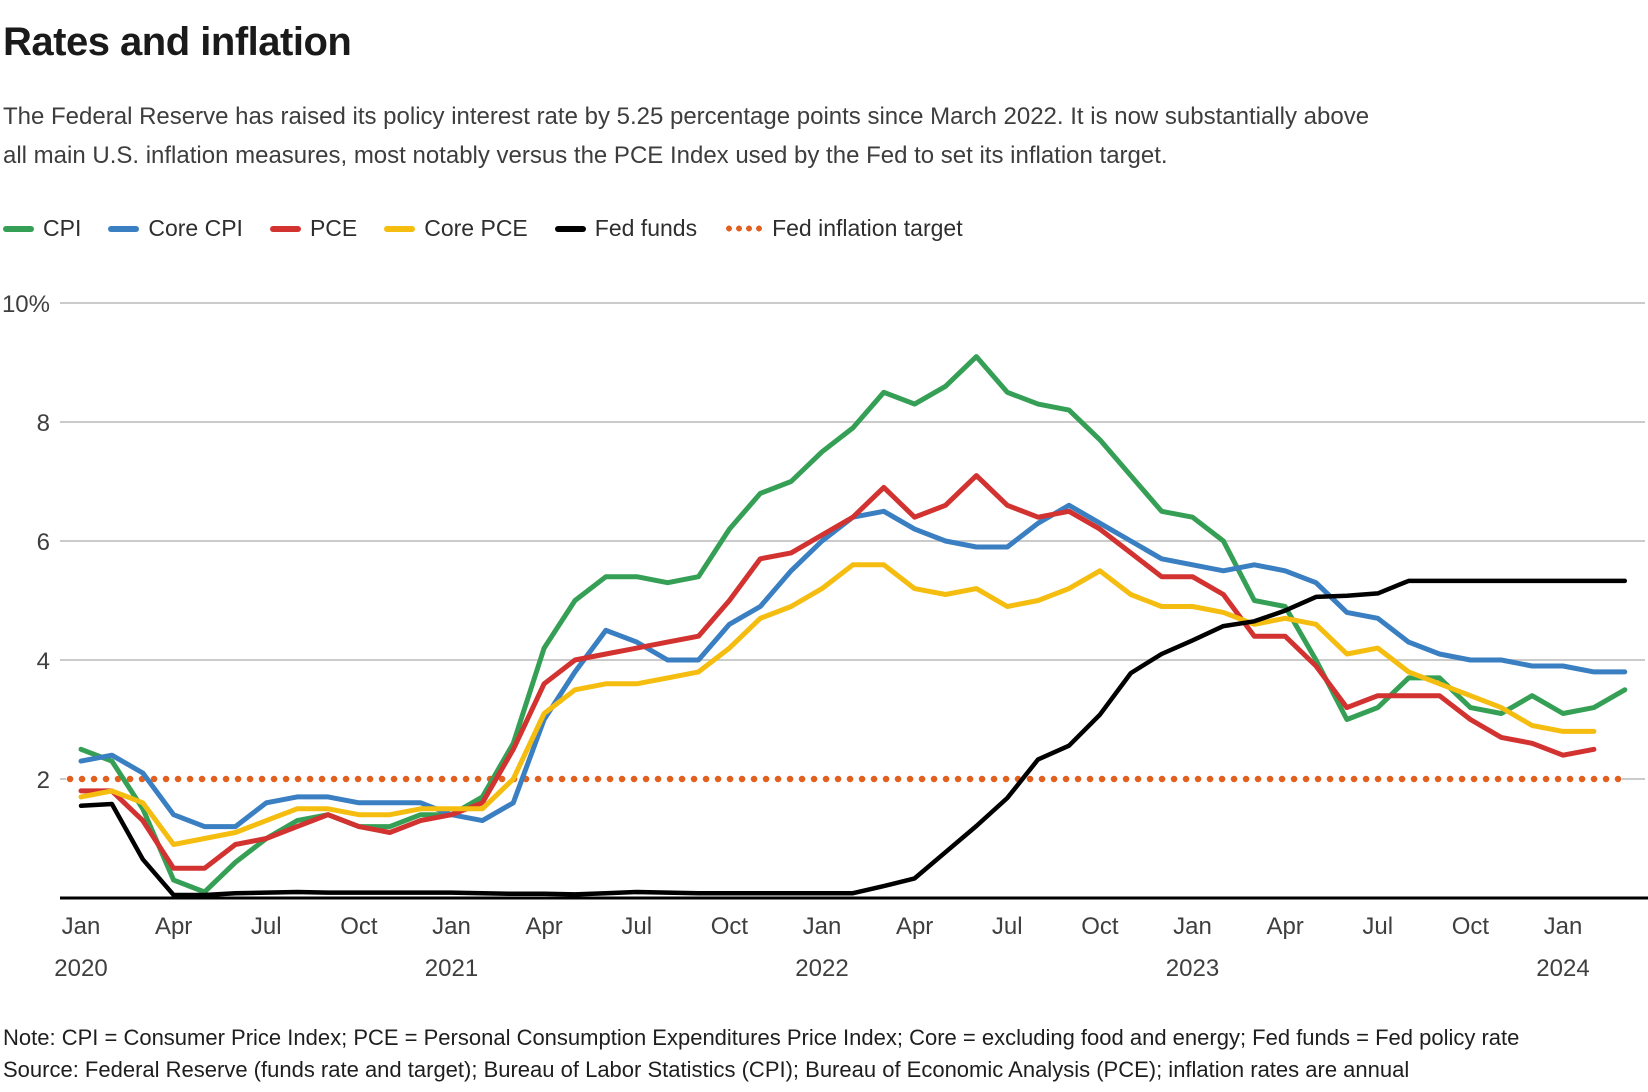 The width and height of the screenshot is (1648, 1092). Describe the element at coordinates (195, 228) in the screenshot. I see `legend-label: Core CPI` at that location.